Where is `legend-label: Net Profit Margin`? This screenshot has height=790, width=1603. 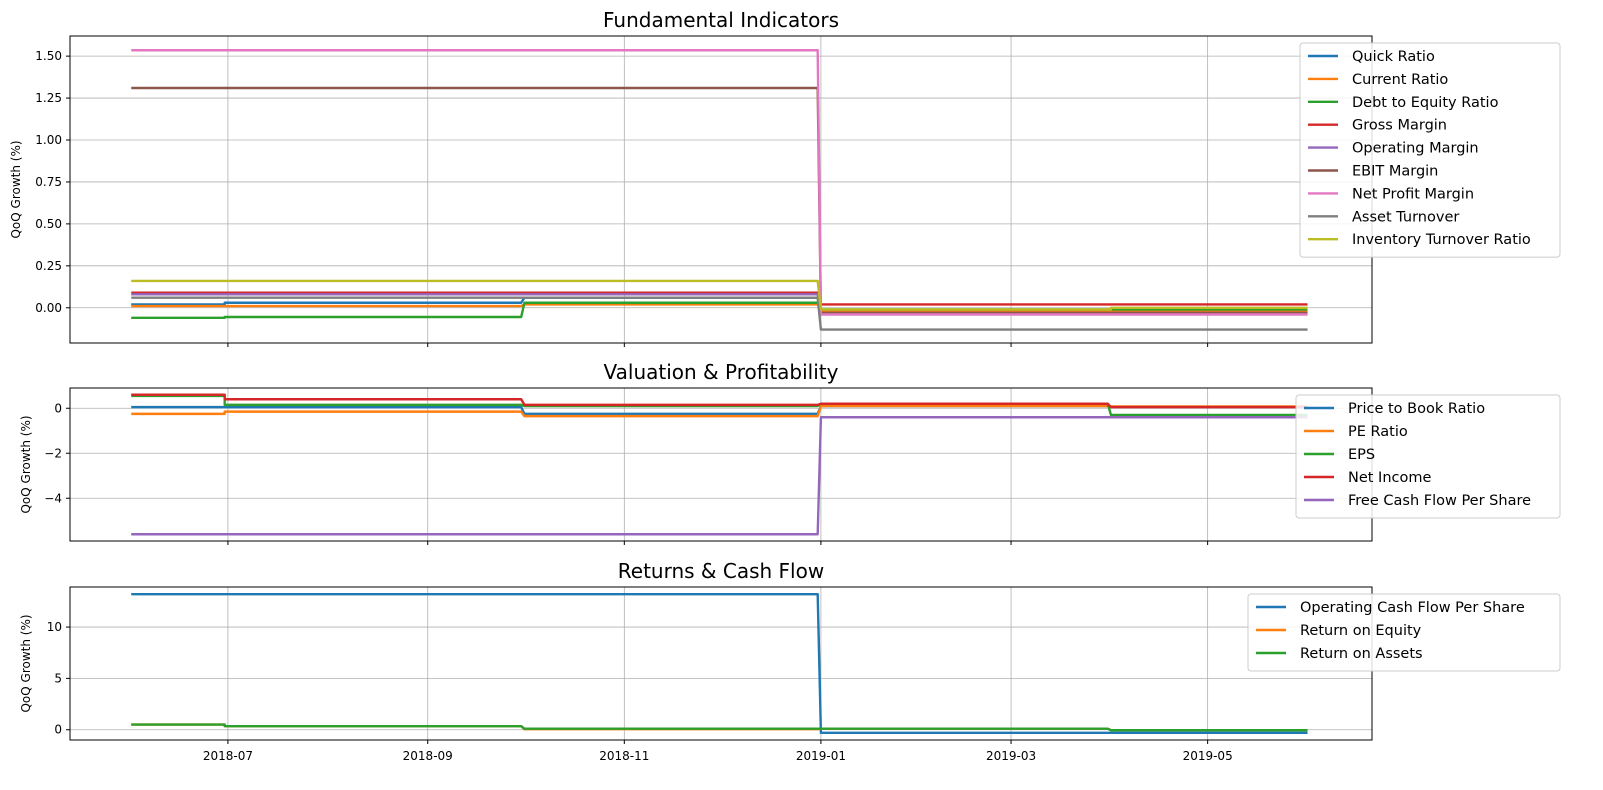 legend-label: Net Profit Margin is located at coordinates (1413, 194).